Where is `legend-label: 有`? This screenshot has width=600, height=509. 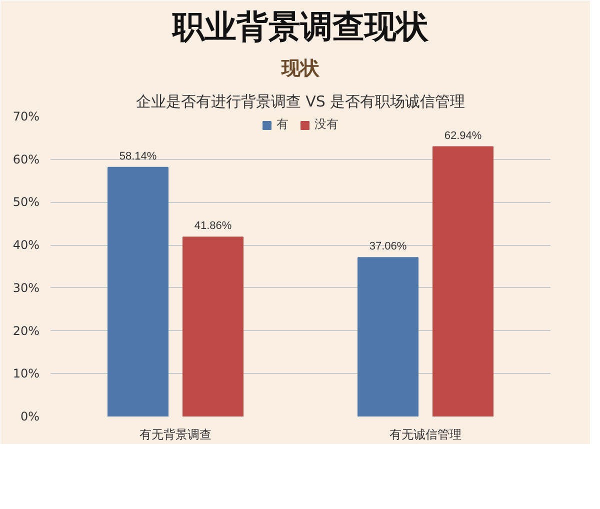 legend-label: 有 is located at coordinates (283, 124).